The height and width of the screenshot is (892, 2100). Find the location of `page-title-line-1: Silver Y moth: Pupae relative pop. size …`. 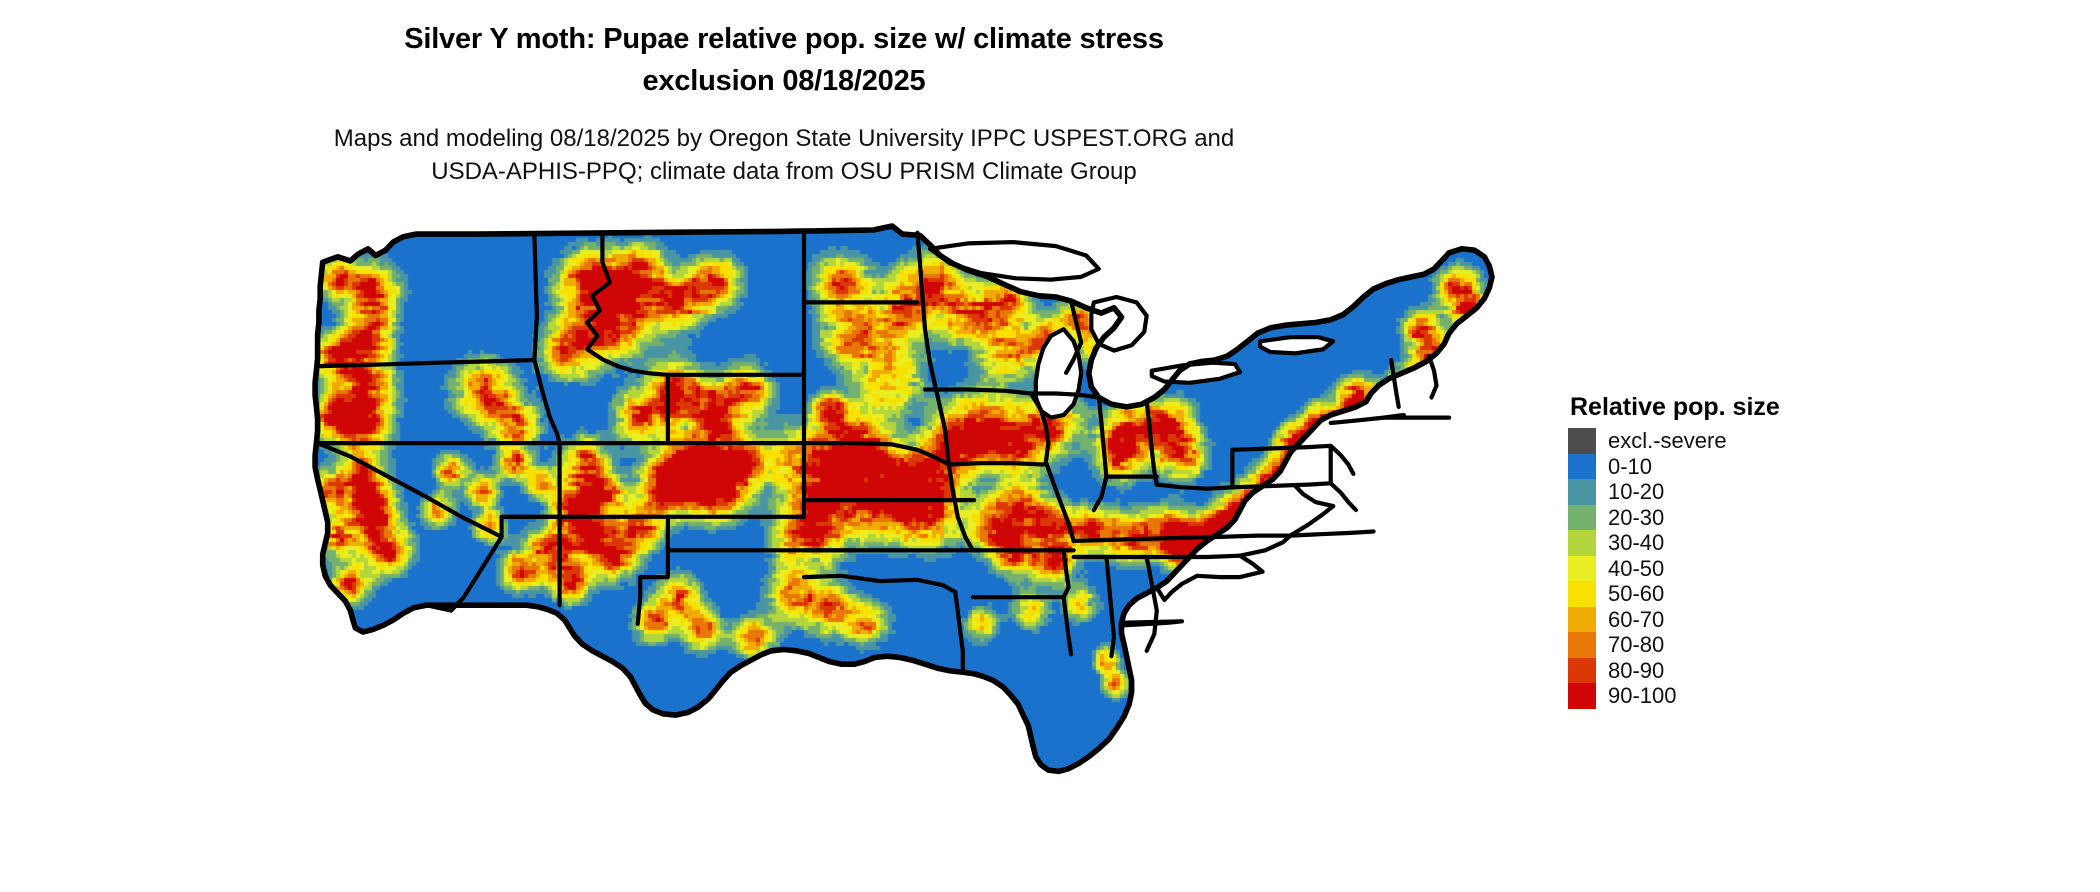

page-title-line-1: Silver Y moth: Pupae relative pop. size … is located at coordinates (784, 39).